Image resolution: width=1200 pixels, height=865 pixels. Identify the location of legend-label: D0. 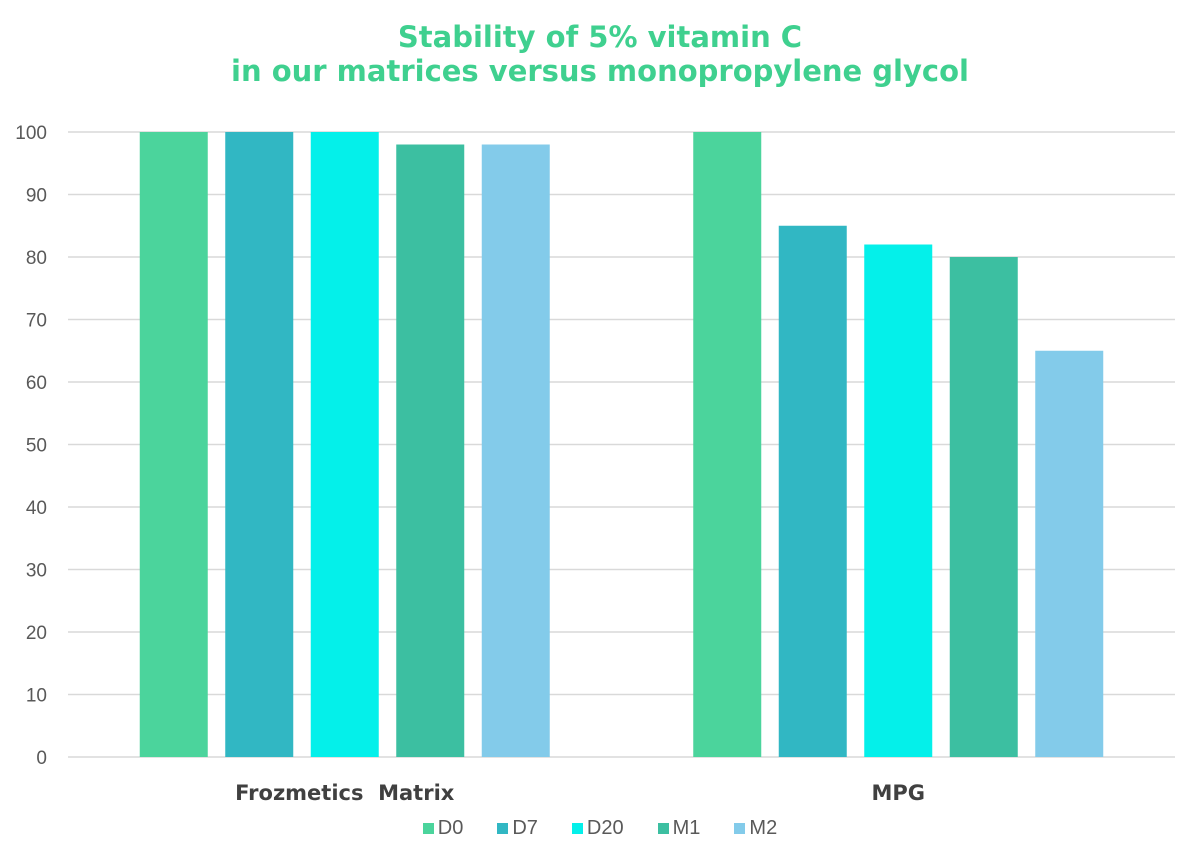
(450, 828).